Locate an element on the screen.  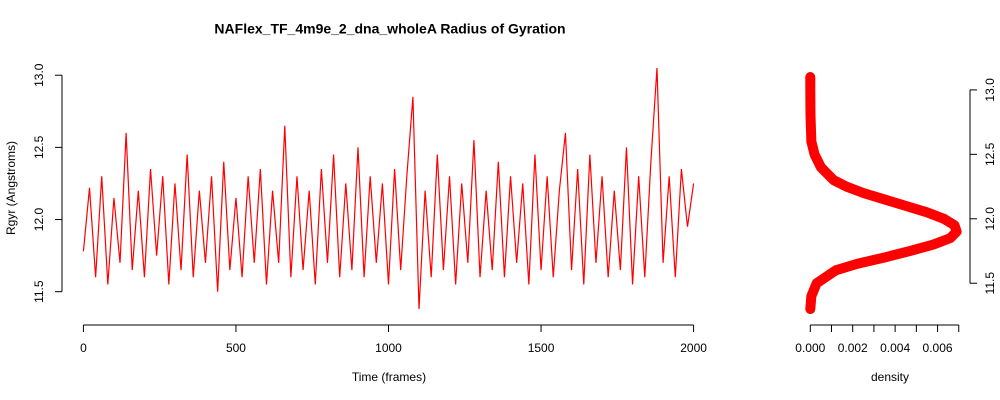
x-axis-label: Time (frames) is located at coordinates (389, 377).